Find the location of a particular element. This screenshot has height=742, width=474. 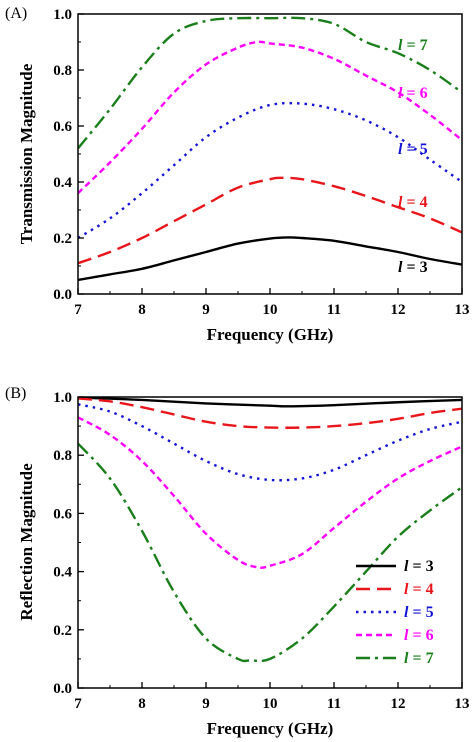

legend-label: l = 7 is located at coordinates (419, 658).